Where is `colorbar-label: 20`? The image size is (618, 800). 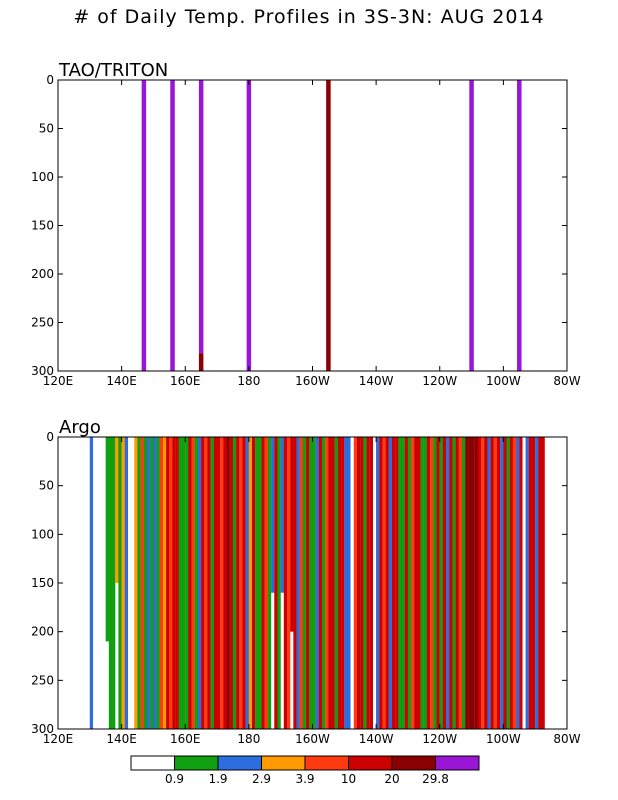
colorbar-label: 20 is located at coordinates (391, 779).